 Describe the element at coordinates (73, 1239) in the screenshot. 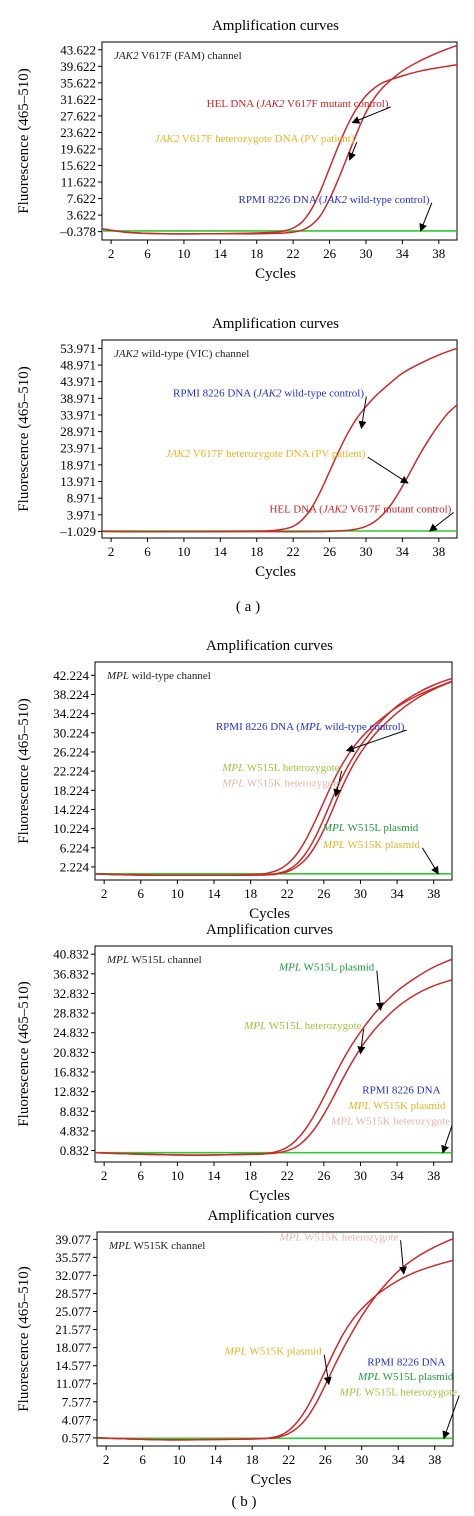

I see `y-tick-label: 39.077` at that location.